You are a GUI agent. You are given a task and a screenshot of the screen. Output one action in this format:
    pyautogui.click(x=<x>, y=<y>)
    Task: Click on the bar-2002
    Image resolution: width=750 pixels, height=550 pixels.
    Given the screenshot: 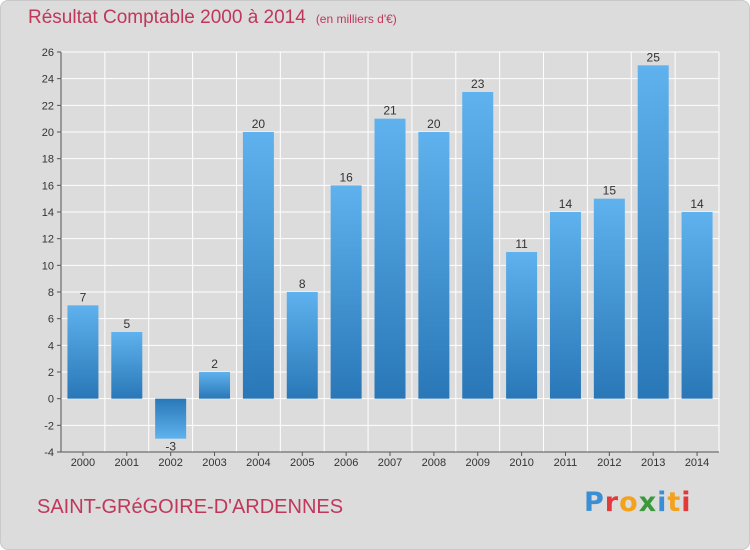 What is the action you would take?
    pyautogui.click(x=171, y=418)
    